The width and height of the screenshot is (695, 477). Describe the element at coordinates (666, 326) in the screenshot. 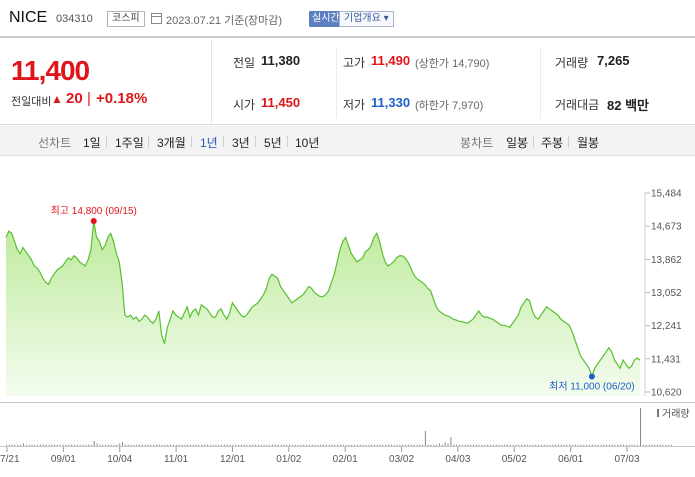

I see `y-tick-label: 12,241` at that location.